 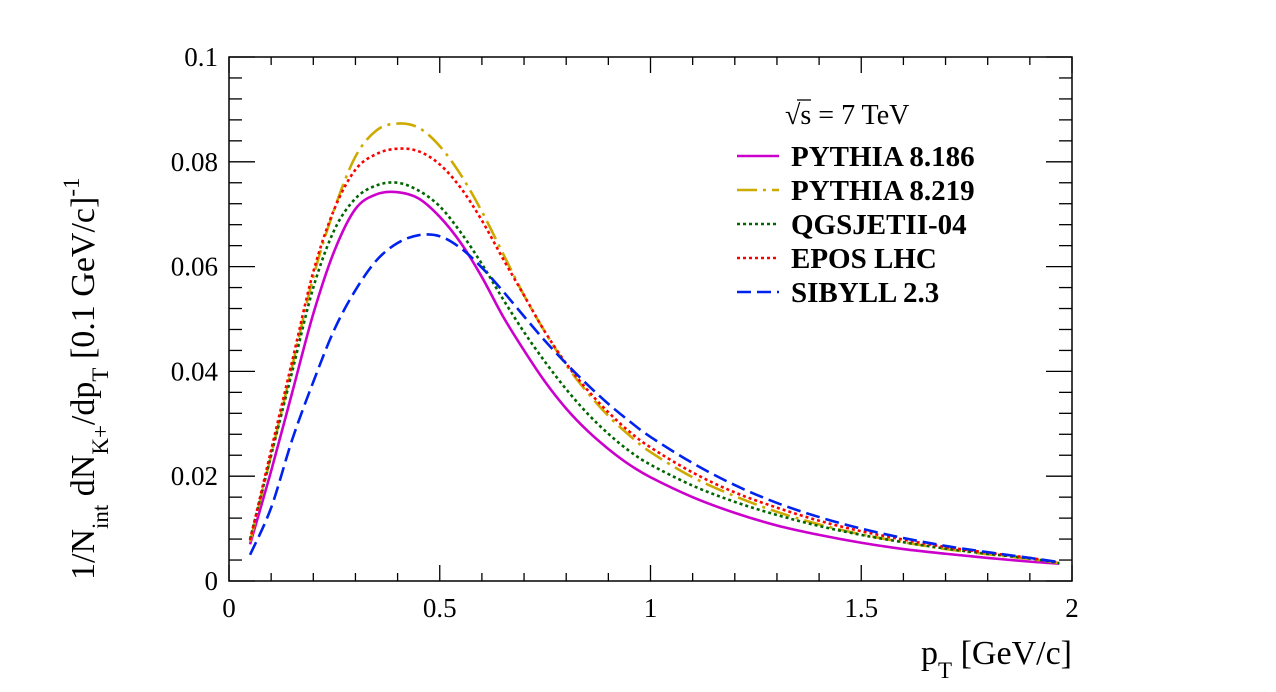 What do you see at coordinates (440, 608) in the screenshot?
I see `x-tick-label: 0.5` at bounding box center [440, 608].